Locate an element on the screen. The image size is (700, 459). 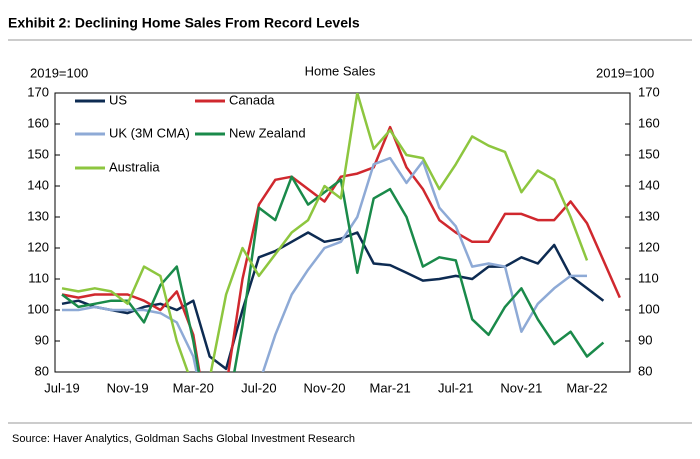
x-tick-label: Jul-19 is located at coordinates (61, 387).